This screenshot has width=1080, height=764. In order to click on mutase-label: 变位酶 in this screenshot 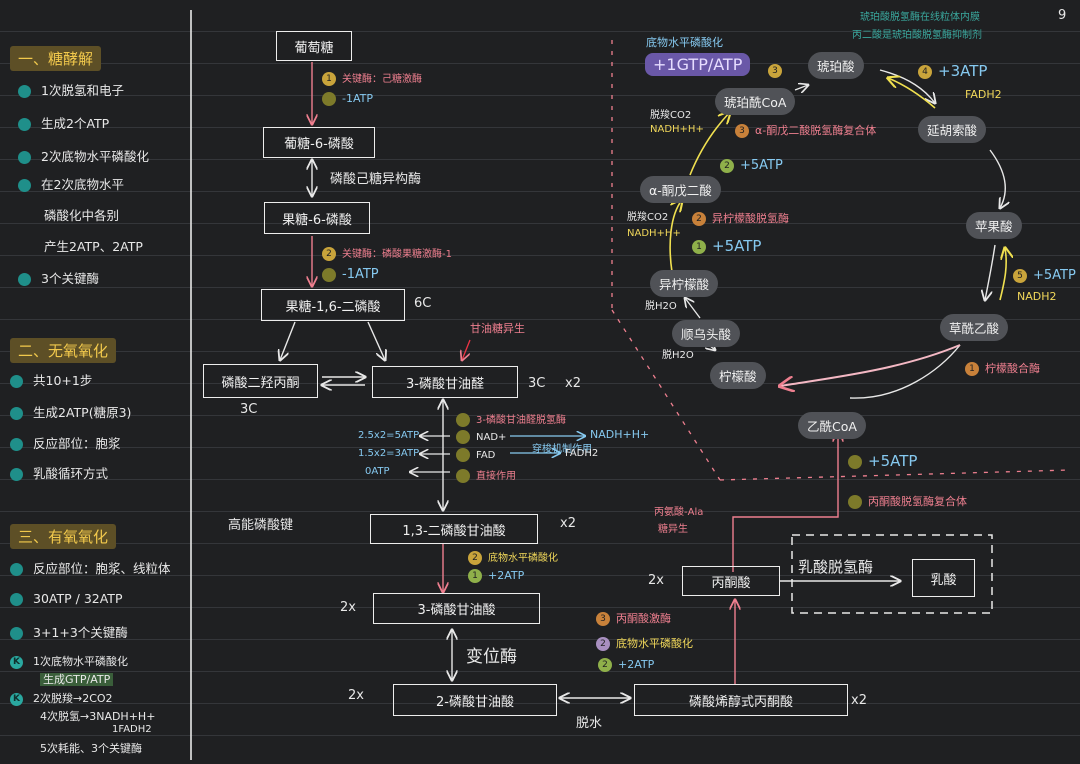, I will do `click(491, 657)`.